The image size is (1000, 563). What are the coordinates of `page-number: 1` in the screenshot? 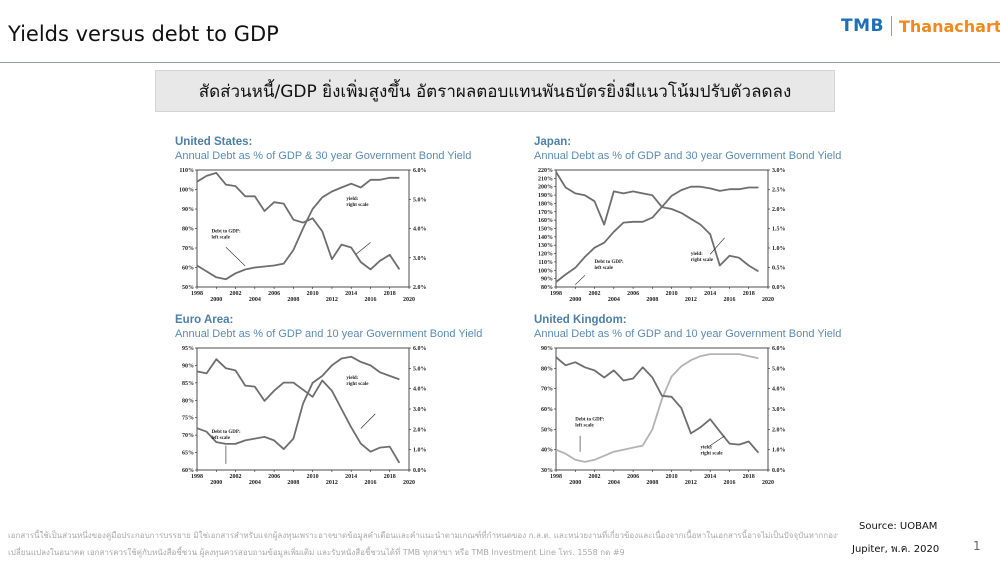 It's located at (977, 546).